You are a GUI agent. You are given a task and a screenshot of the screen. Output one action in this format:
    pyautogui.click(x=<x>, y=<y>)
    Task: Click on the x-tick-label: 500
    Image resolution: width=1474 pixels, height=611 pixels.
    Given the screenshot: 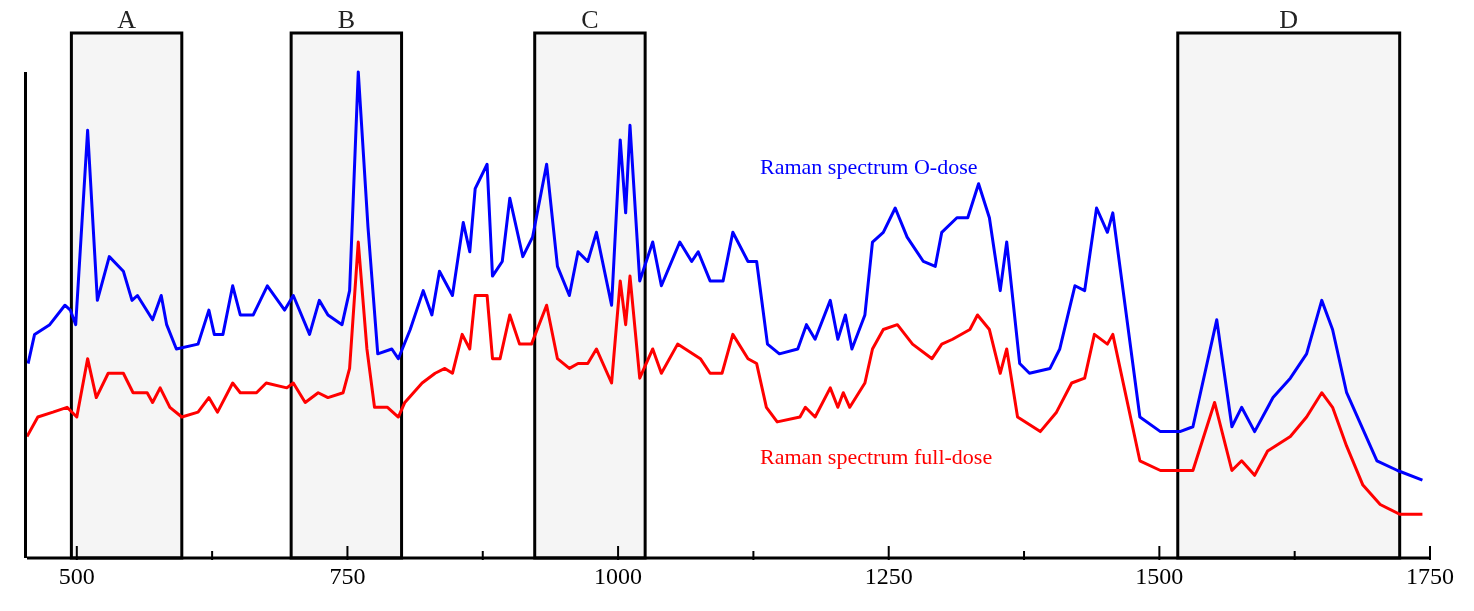 What is the action you would take?
    pyautogui.click(x=76, y=576)
    